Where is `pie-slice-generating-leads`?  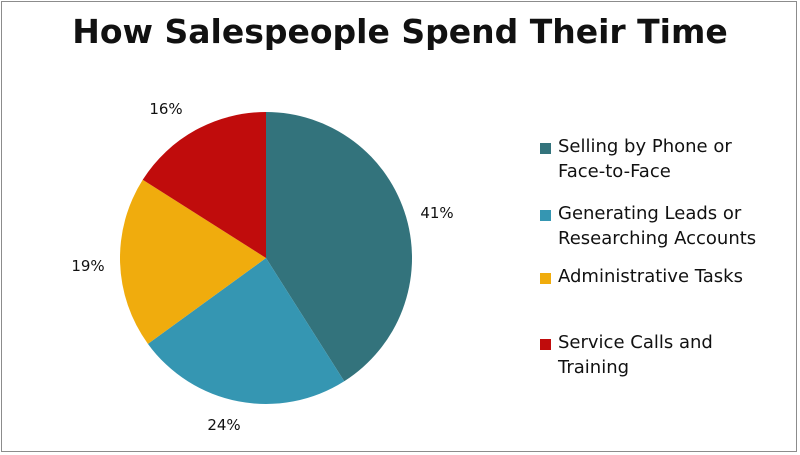 pie-slice-generating-leads is located at coordinates (246, 331).